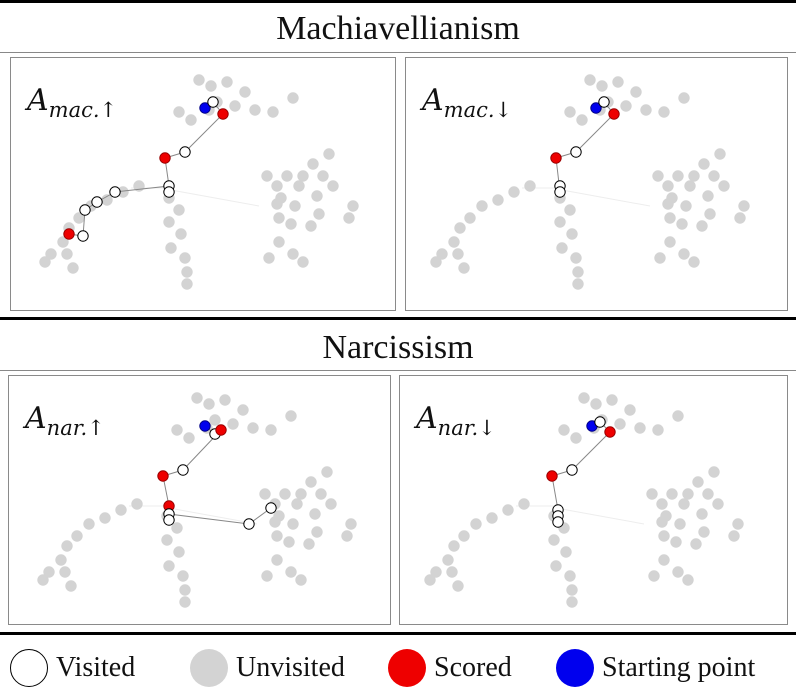 The height and width of the screenshot is (697, 796). I want to click on legend-label: Starting point, so click(679, 667).